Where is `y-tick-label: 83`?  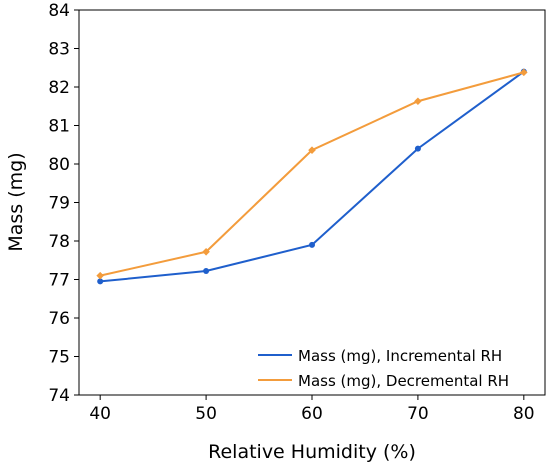
y-tick-label: 83 is located at coordinates (59, 50).